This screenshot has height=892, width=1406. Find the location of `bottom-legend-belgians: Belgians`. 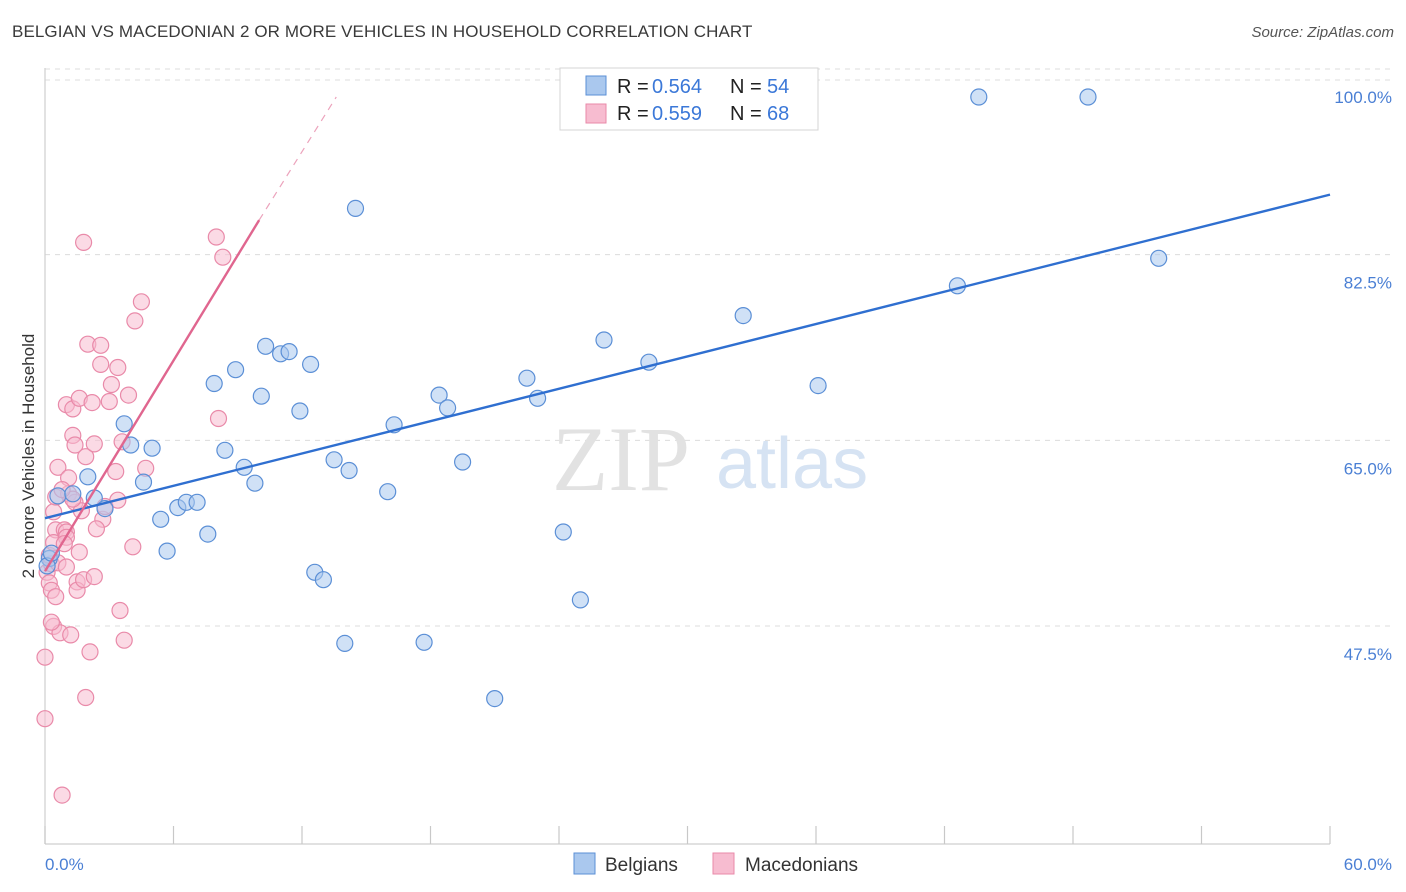

bottom-legend-belgians: Belgians is located at coordinates (641, 865).